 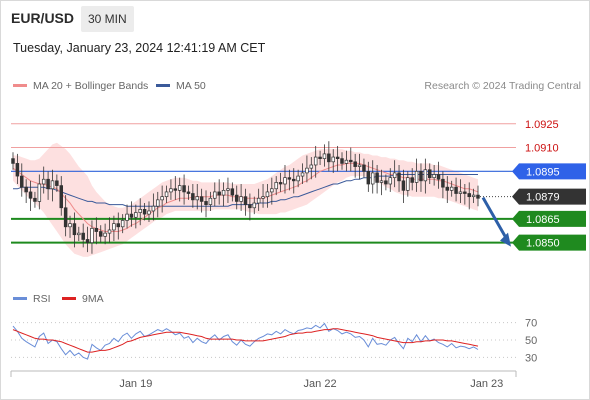 What do you see at coordinates (20, 85) in the screenshot?
I see `ma20-swatch` at bounding box center [20, 85].